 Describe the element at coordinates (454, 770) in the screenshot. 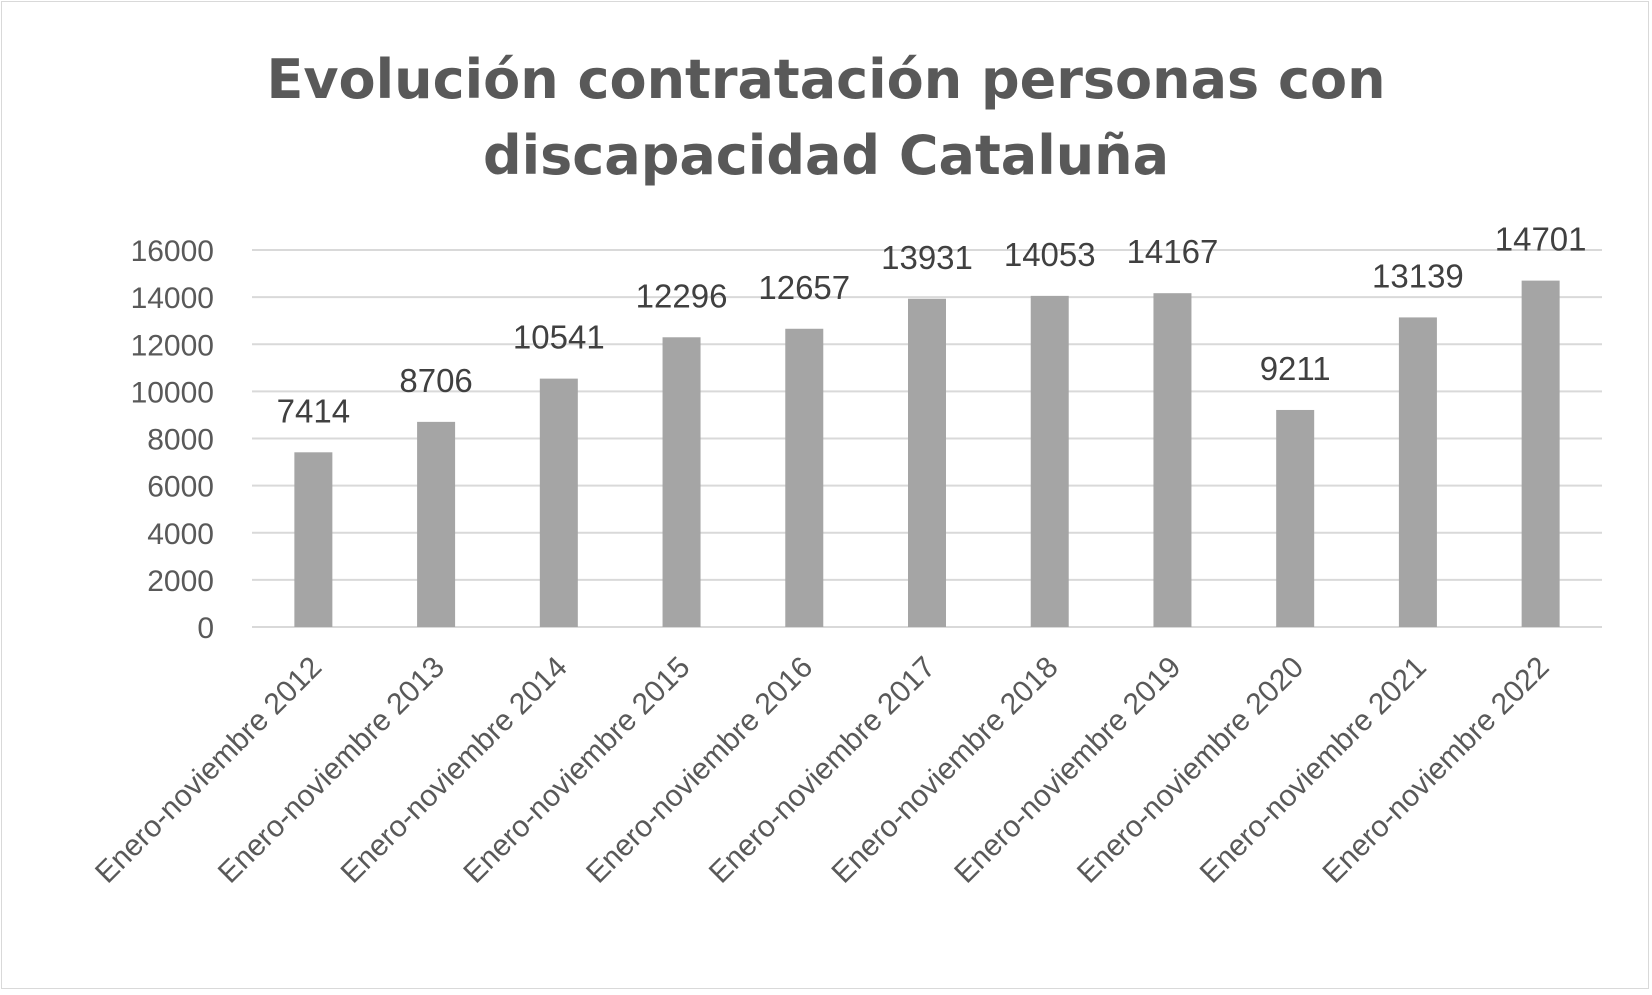

I see `x-tick-label: Enero-noviembre 2014` at that location.